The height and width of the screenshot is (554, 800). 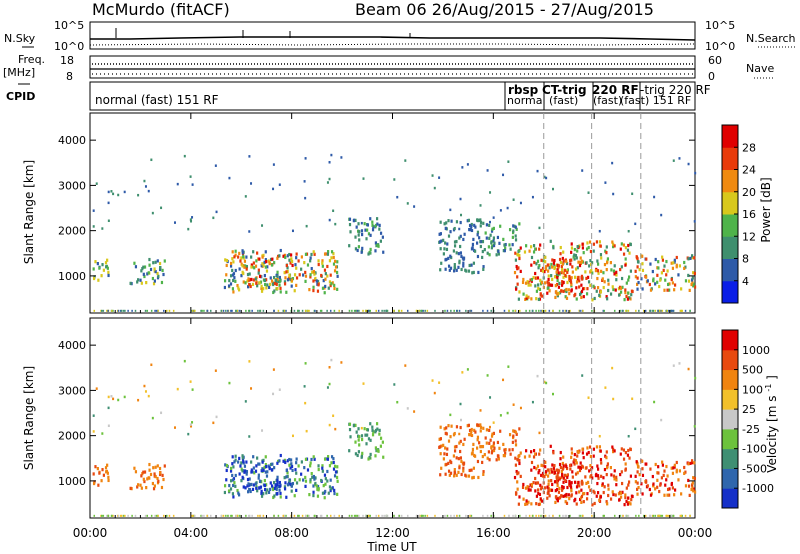 I want to click on cpid-seg-ct-trig: CT-trig, so click(x=564, y=90).